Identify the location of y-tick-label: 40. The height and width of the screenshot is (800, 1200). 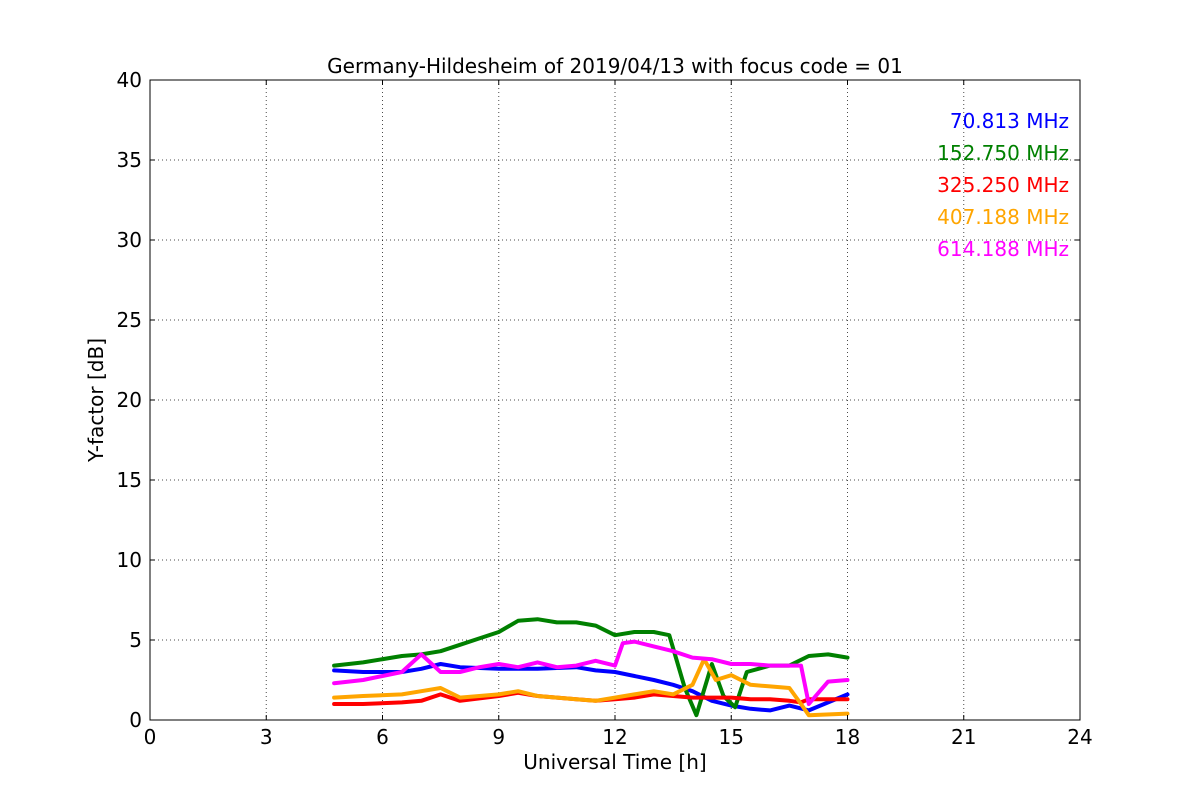
(129, 80).